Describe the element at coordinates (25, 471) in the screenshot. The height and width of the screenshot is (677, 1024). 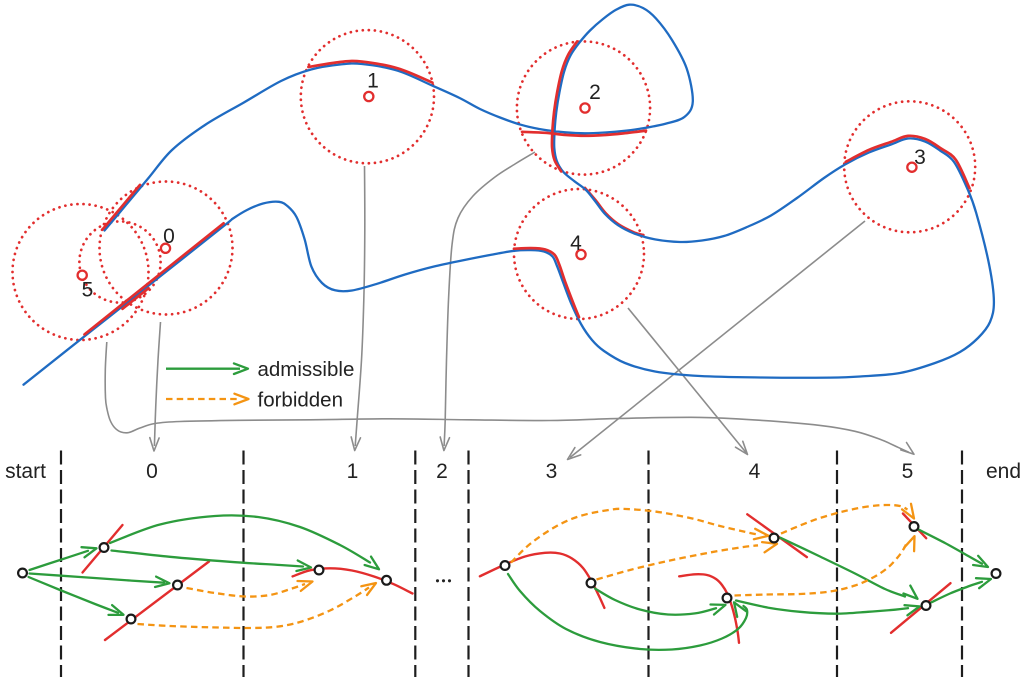
I see `svg-text: start` at that location.